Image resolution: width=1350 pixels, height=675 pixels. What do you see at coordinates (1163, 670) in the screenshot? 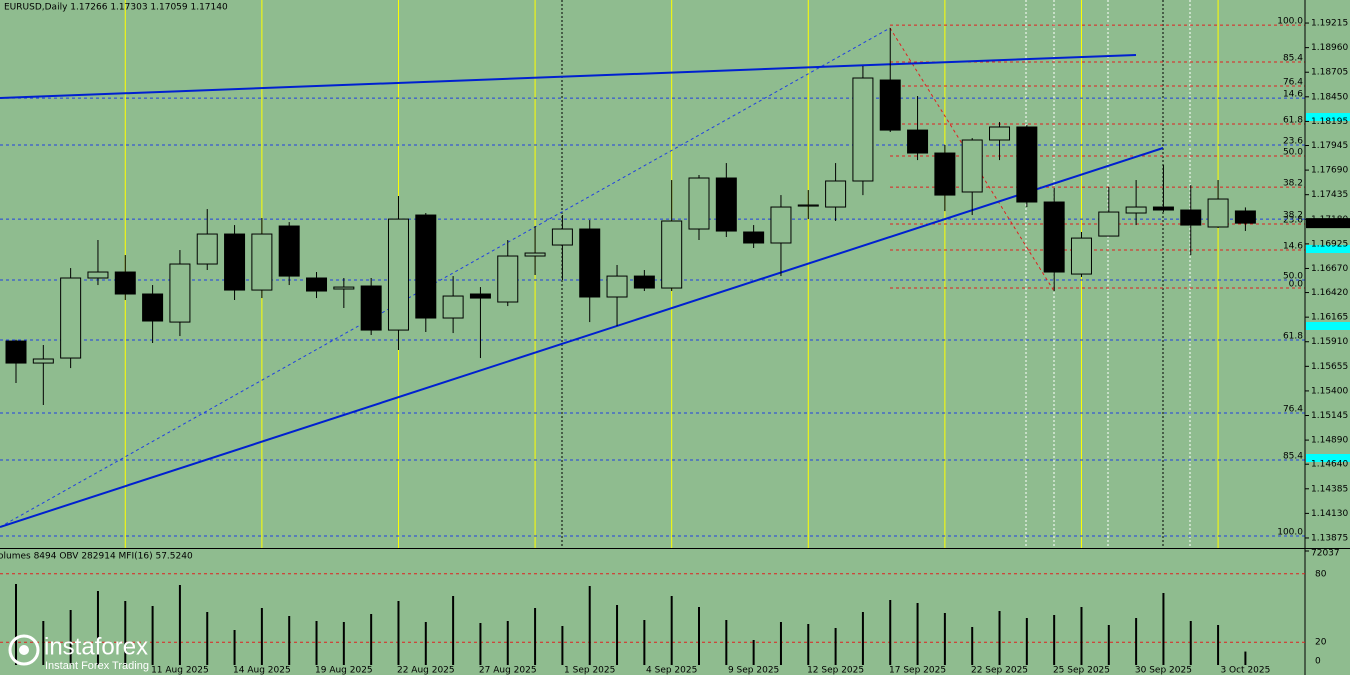
I see `x-tick-label: 30 Sep 2025` at bounding box center [1163, 670].